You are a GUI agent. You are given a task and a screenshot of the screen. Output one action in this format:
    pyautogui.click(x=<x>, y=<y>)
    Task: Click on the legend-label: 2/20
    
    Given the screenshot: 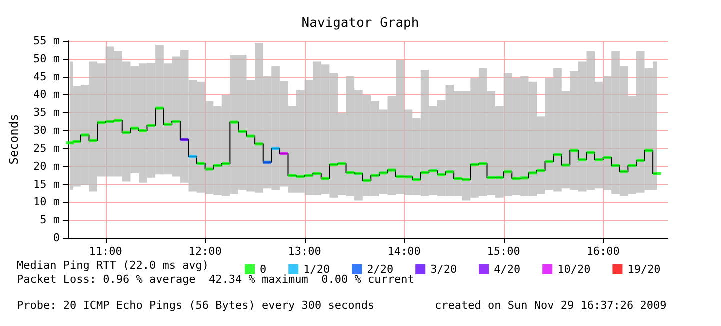 What is the action you would take?
    pyautogui.click(x=380, y=269)
    